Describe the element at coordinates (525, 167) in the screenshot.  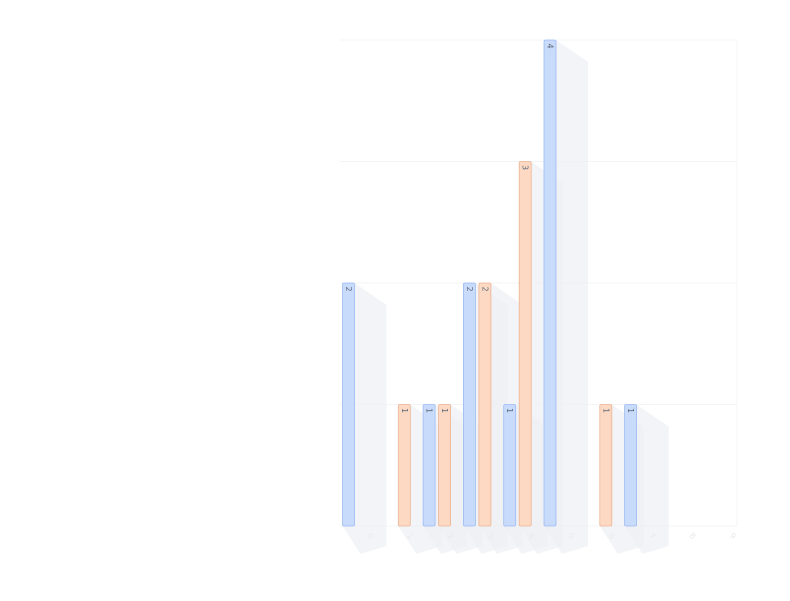
I see `bar-value-label: 3` at that location.